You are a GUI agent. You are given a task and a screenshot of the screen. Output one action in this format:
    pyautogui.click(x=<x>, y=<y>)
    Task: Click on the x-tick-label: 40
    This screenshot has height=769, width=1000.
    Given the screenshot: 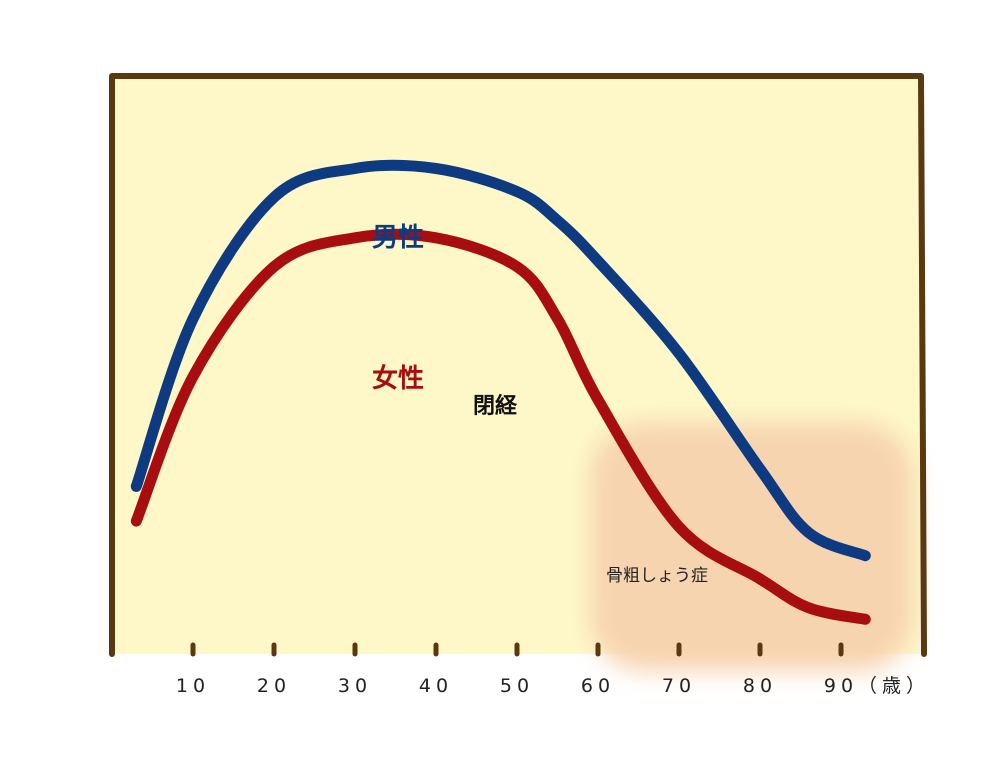 What is the action you would take?
    pyautogui.click(x=436, y=686)
    